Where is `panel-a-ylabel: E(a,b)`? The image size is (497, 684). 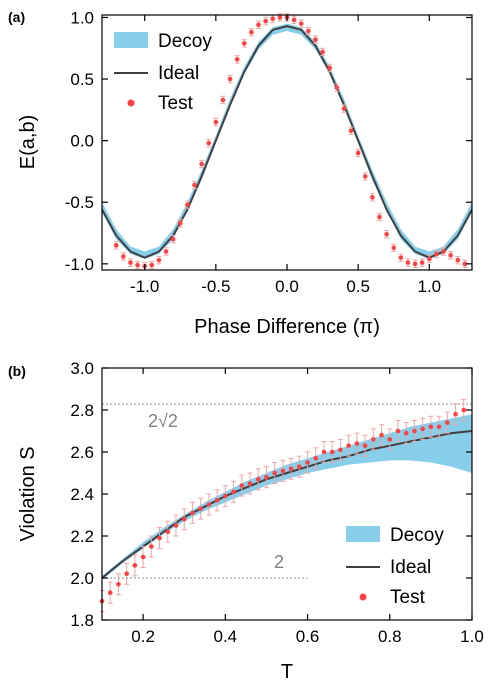 panel-a-ylabel: E(a,b) is located at coordinates (28, 142).